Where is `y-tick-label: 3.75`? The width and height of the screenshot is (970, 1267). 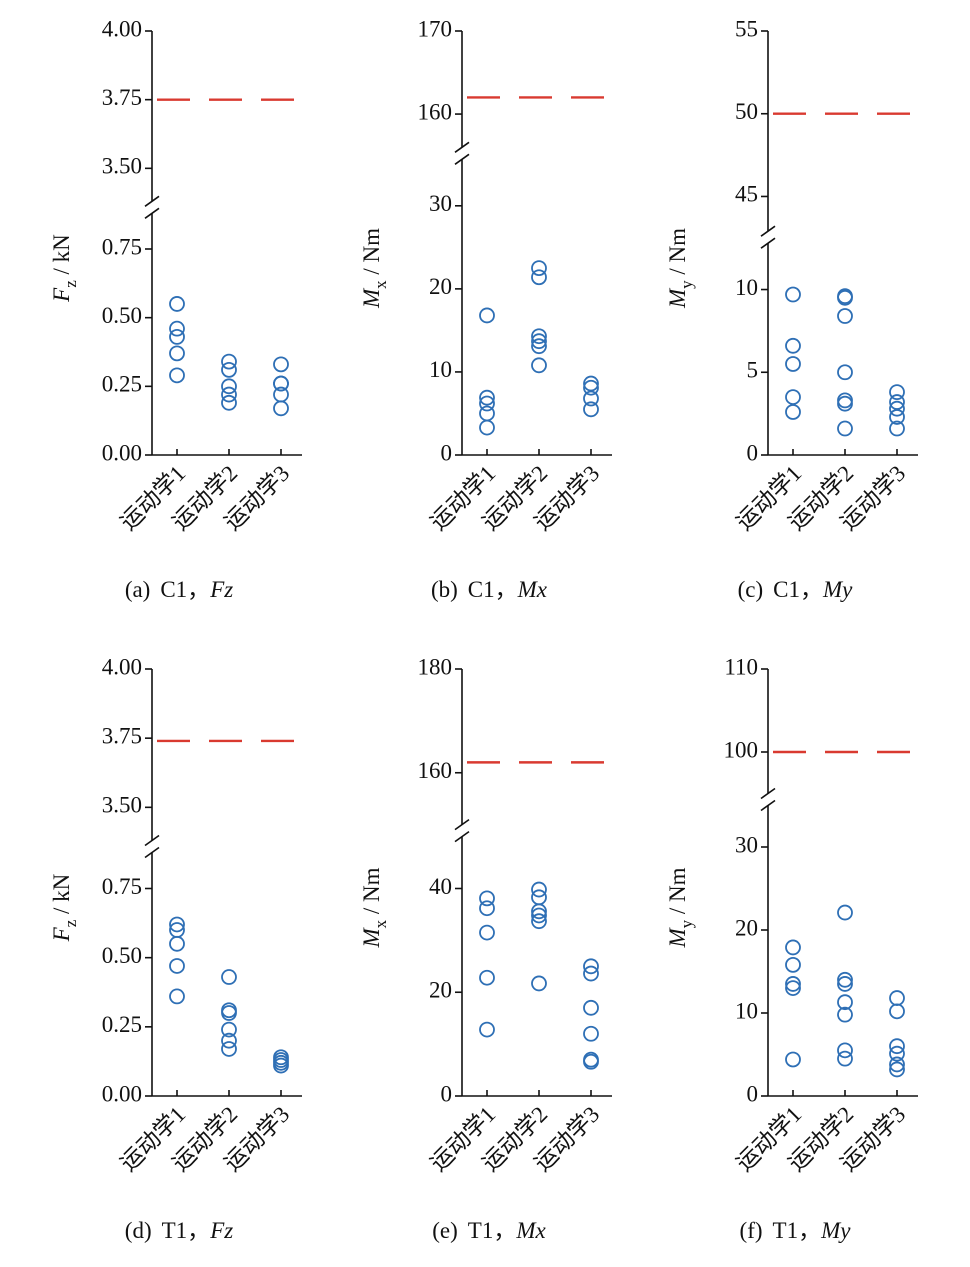
y-tick-label: 3.75 is located at coordinates (122, 735).